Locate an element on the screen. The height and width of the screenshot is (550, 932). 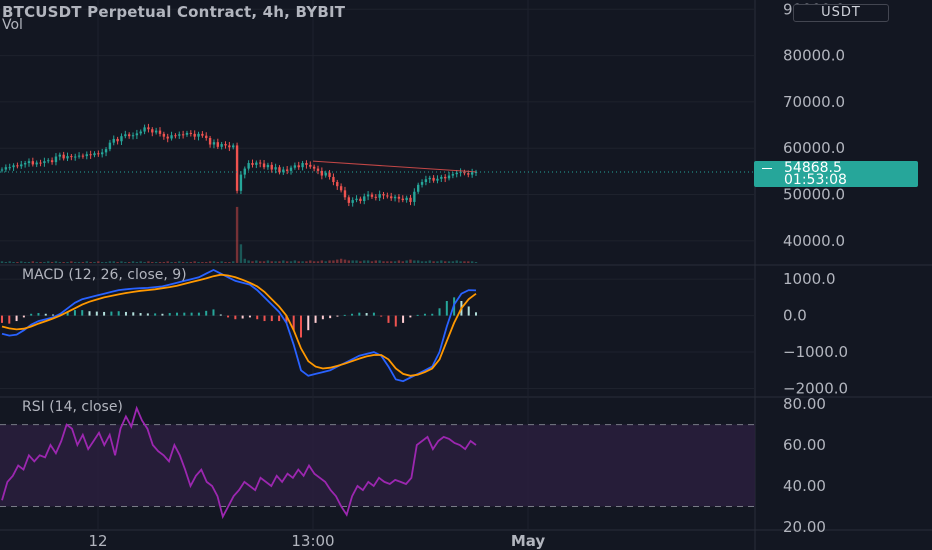
volume-bars is located at coordinates (239, 234).